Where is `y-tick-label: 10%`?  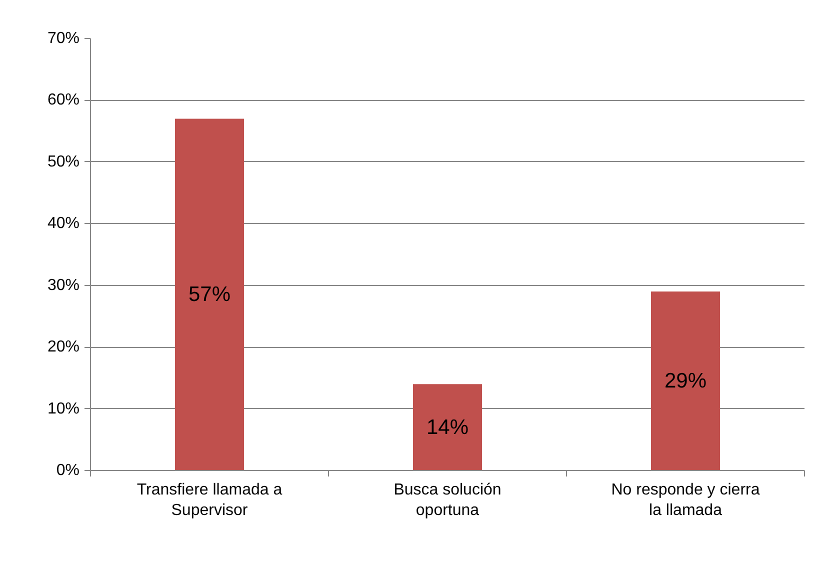 y-tick-label: 10% is located at coordinates (63, 409).